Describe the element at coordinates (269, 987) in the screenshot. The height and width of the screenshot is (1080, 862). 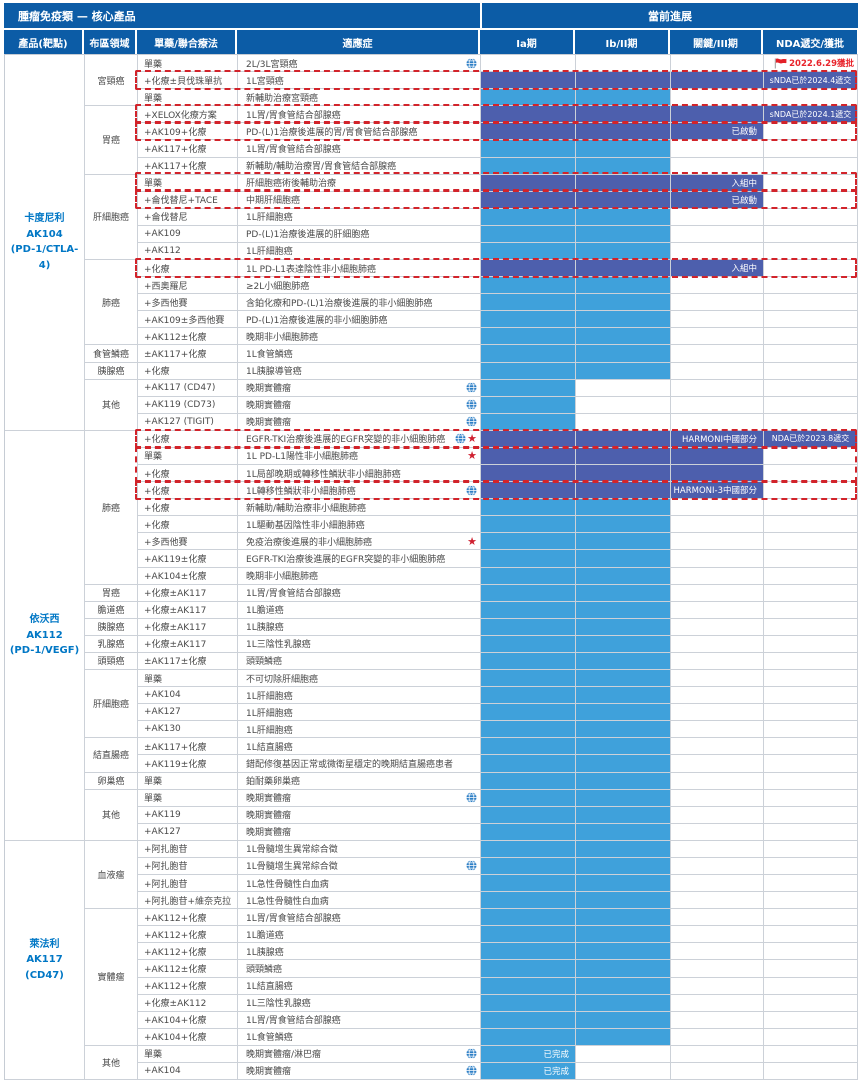
I see `indication-text: 1L結直腸癌` at that location.